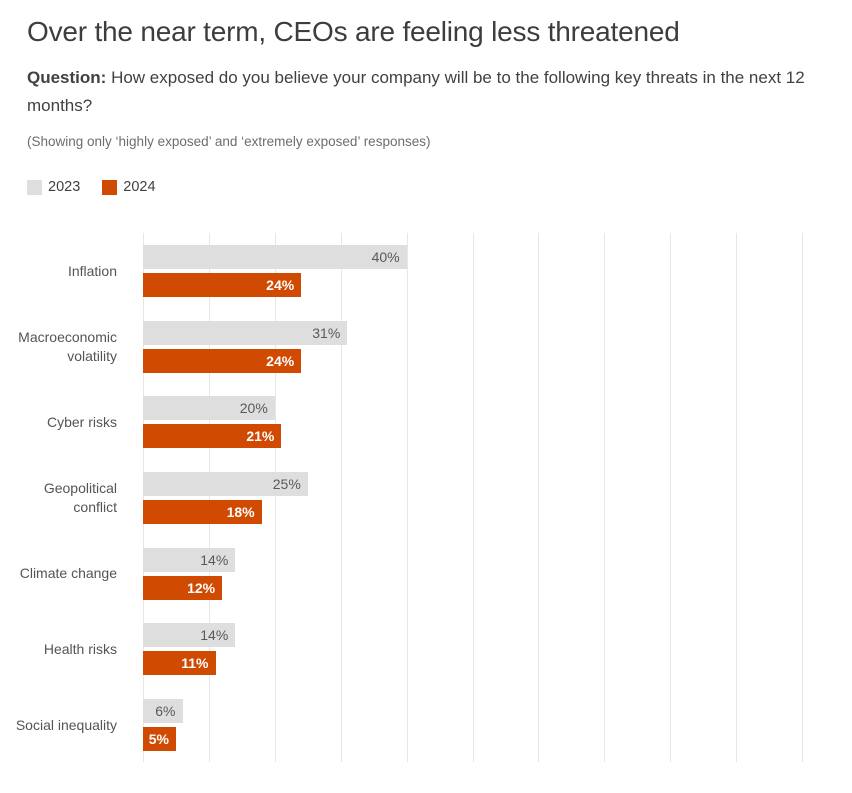 This screenshot has height=793, width=852. Describe the element at coordinates (195, 663) in the screenshot. I see `bar-value-2024: 11%` at that location.